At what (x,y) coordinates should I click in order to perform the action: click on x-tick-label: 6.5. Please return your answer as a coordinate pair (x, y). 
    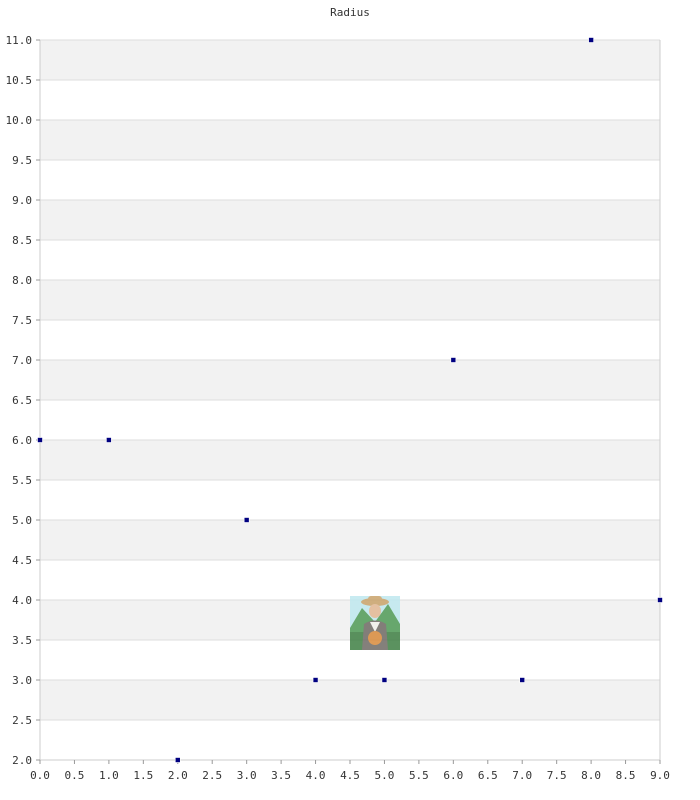
    Looking at the image, I should click on (488, 775).